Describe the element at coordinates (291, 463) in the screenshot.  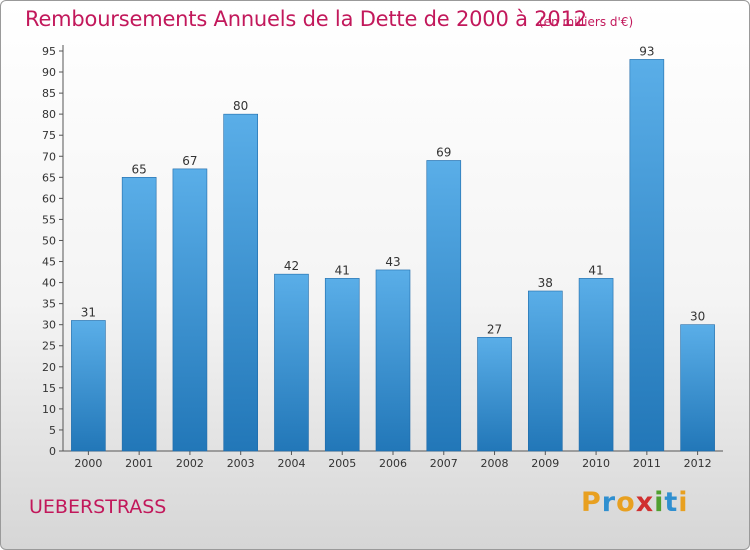
I see `x-tick-label-2004: 2004` at that location.